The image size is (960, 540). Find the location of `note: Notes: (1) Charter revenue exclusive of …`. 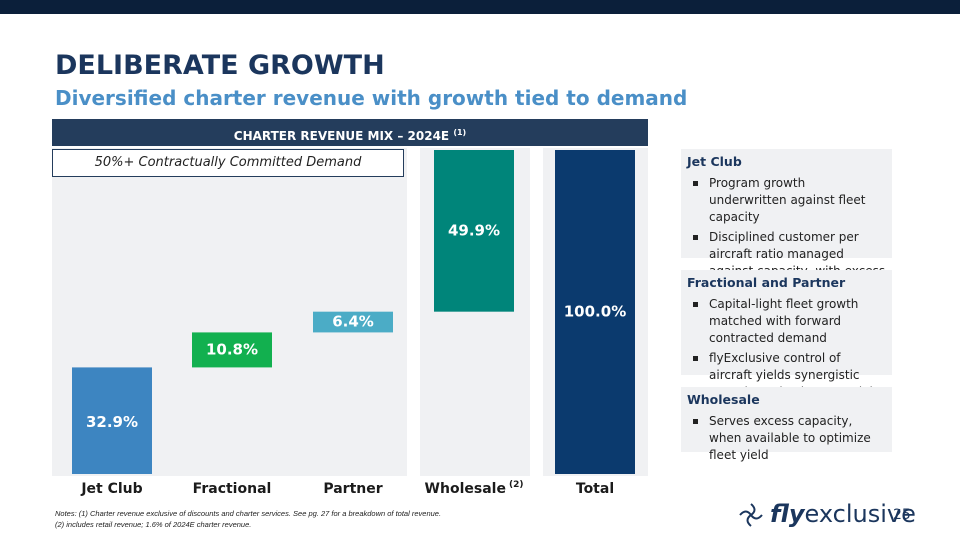

note: Notes: (1) Charter revenue exclusive of … is located at coordinates (248, 513).